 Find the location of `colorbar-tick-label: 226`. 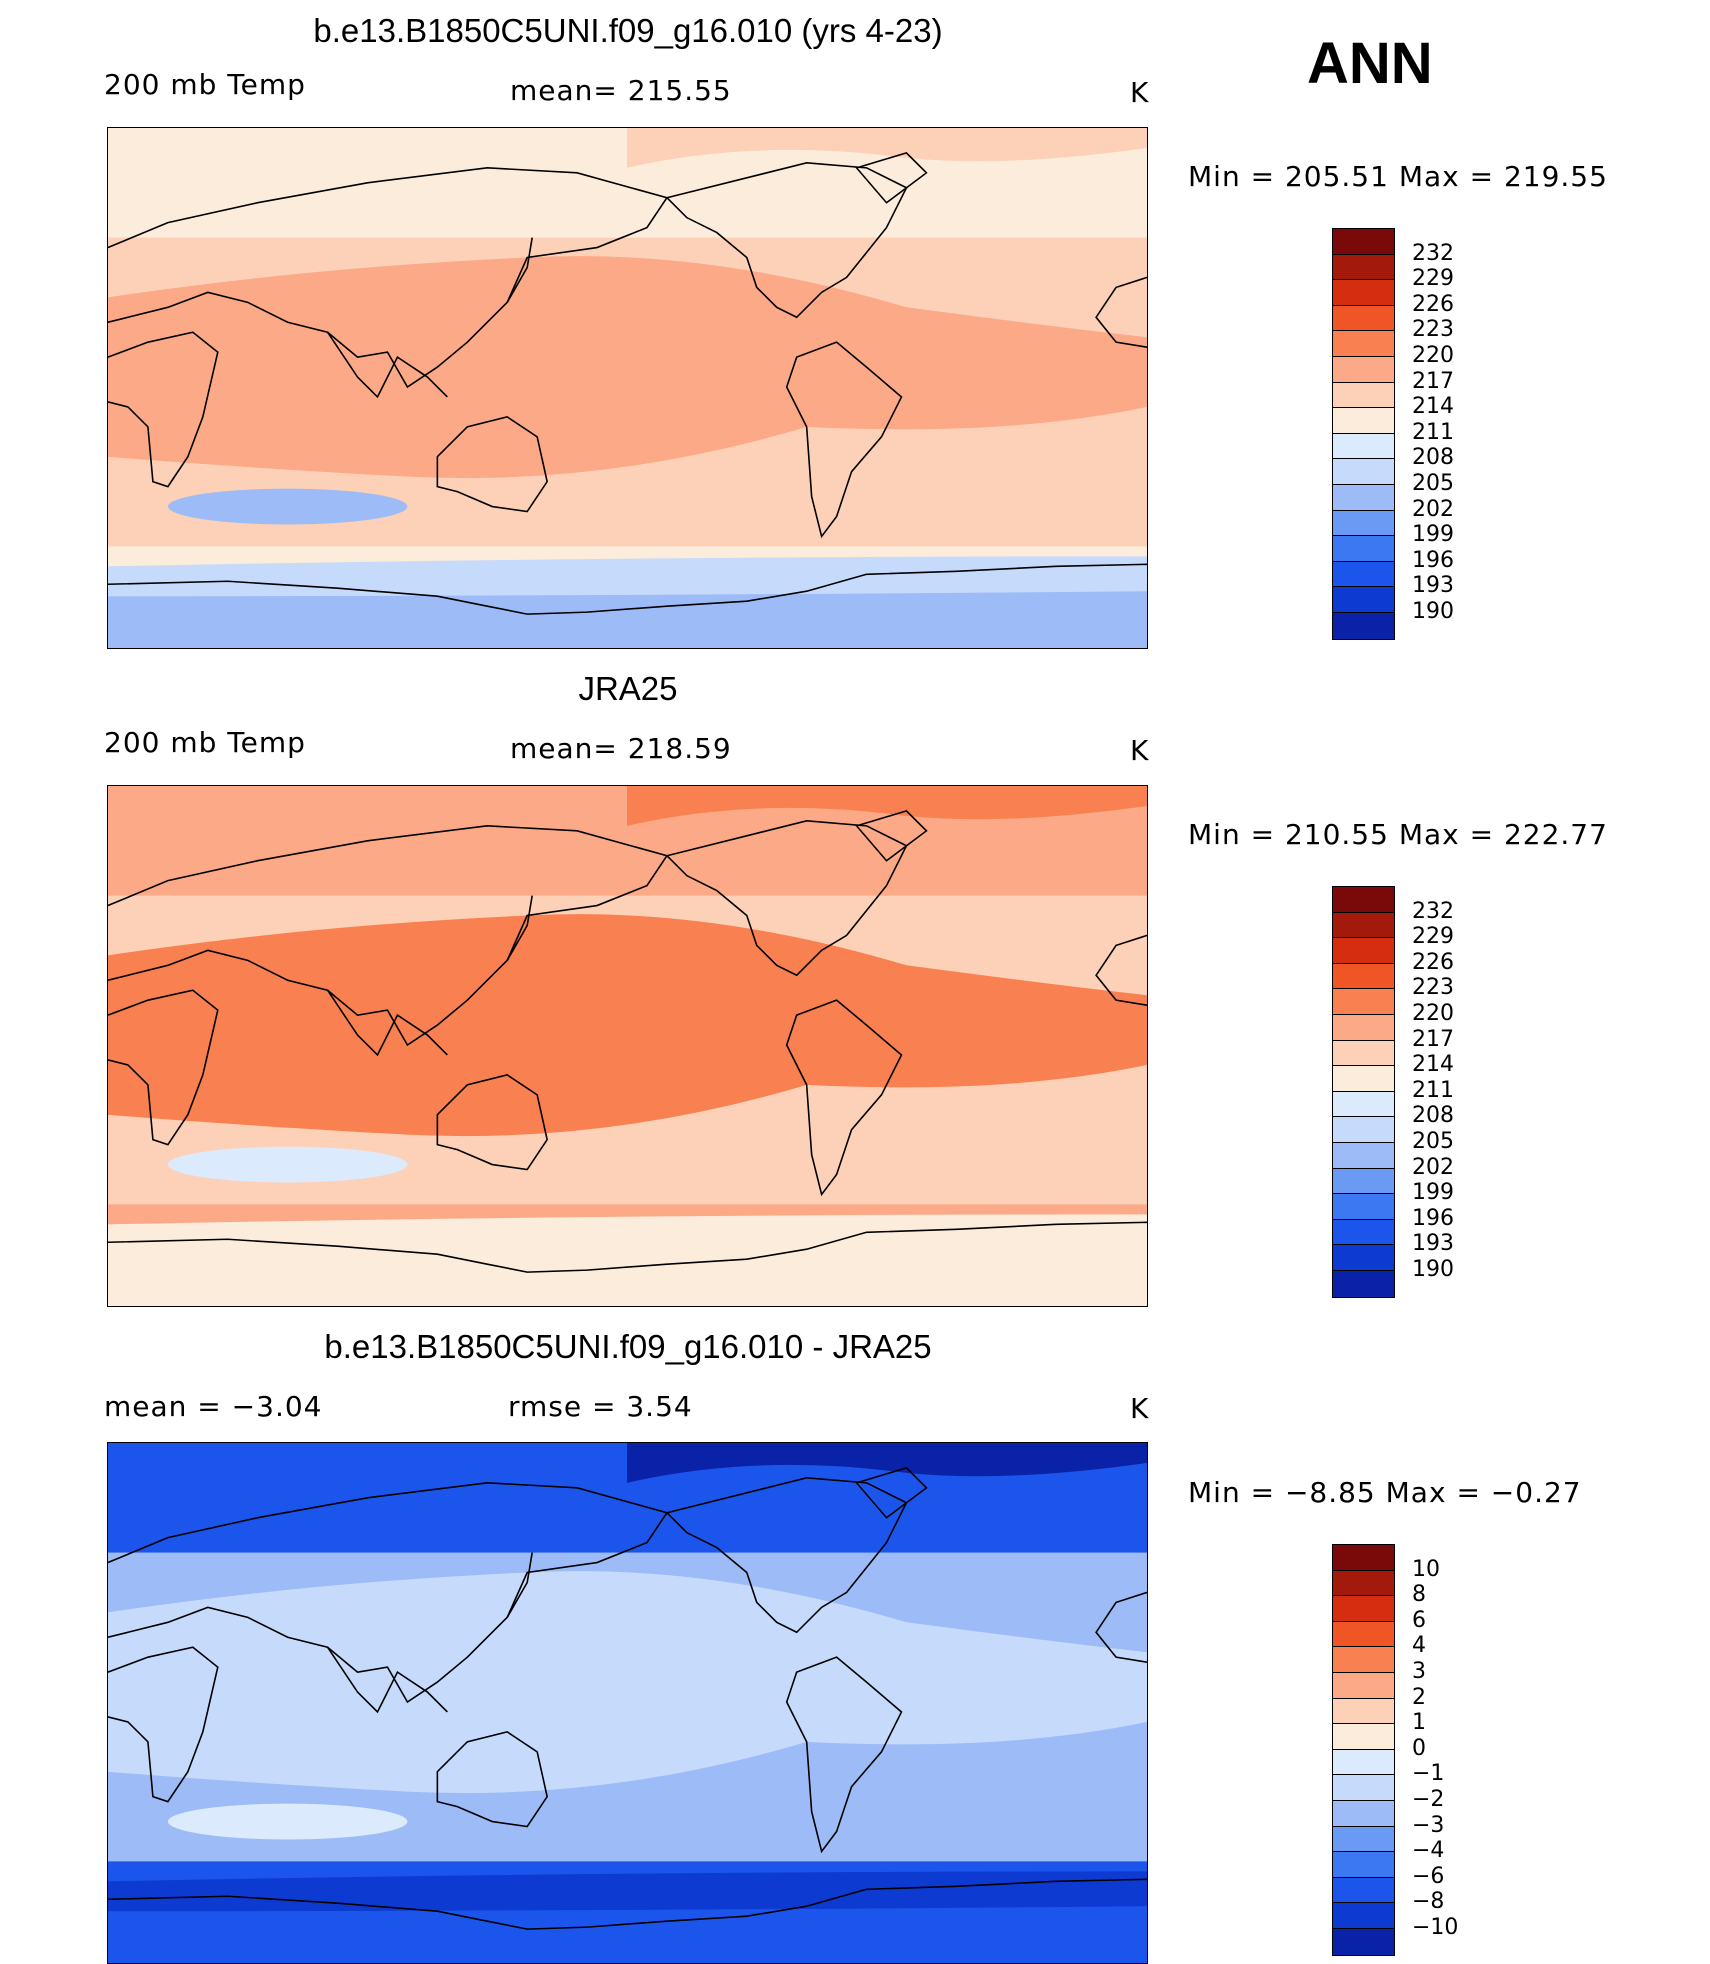

colorbar-tick-label: 226 is located at coordinates (1433, 962).